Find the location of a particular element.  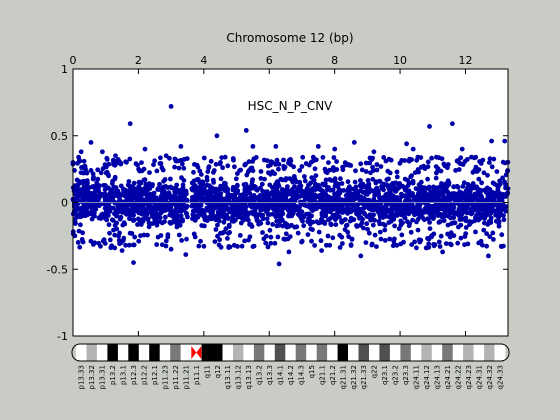

x-tick-label: 10 is located at coordinates (400, 60).